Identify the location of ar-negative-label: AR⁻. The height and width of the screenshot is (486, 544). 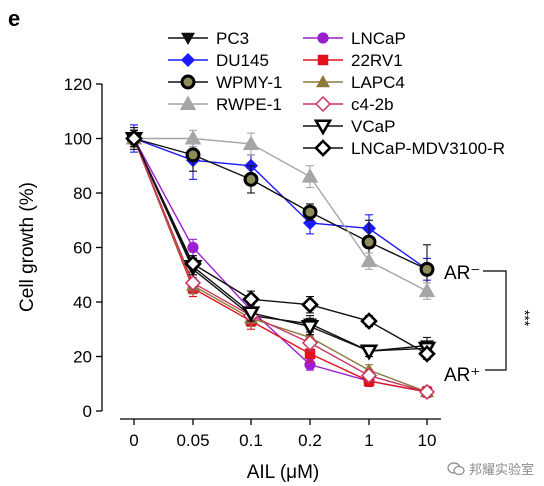
(462, 273).